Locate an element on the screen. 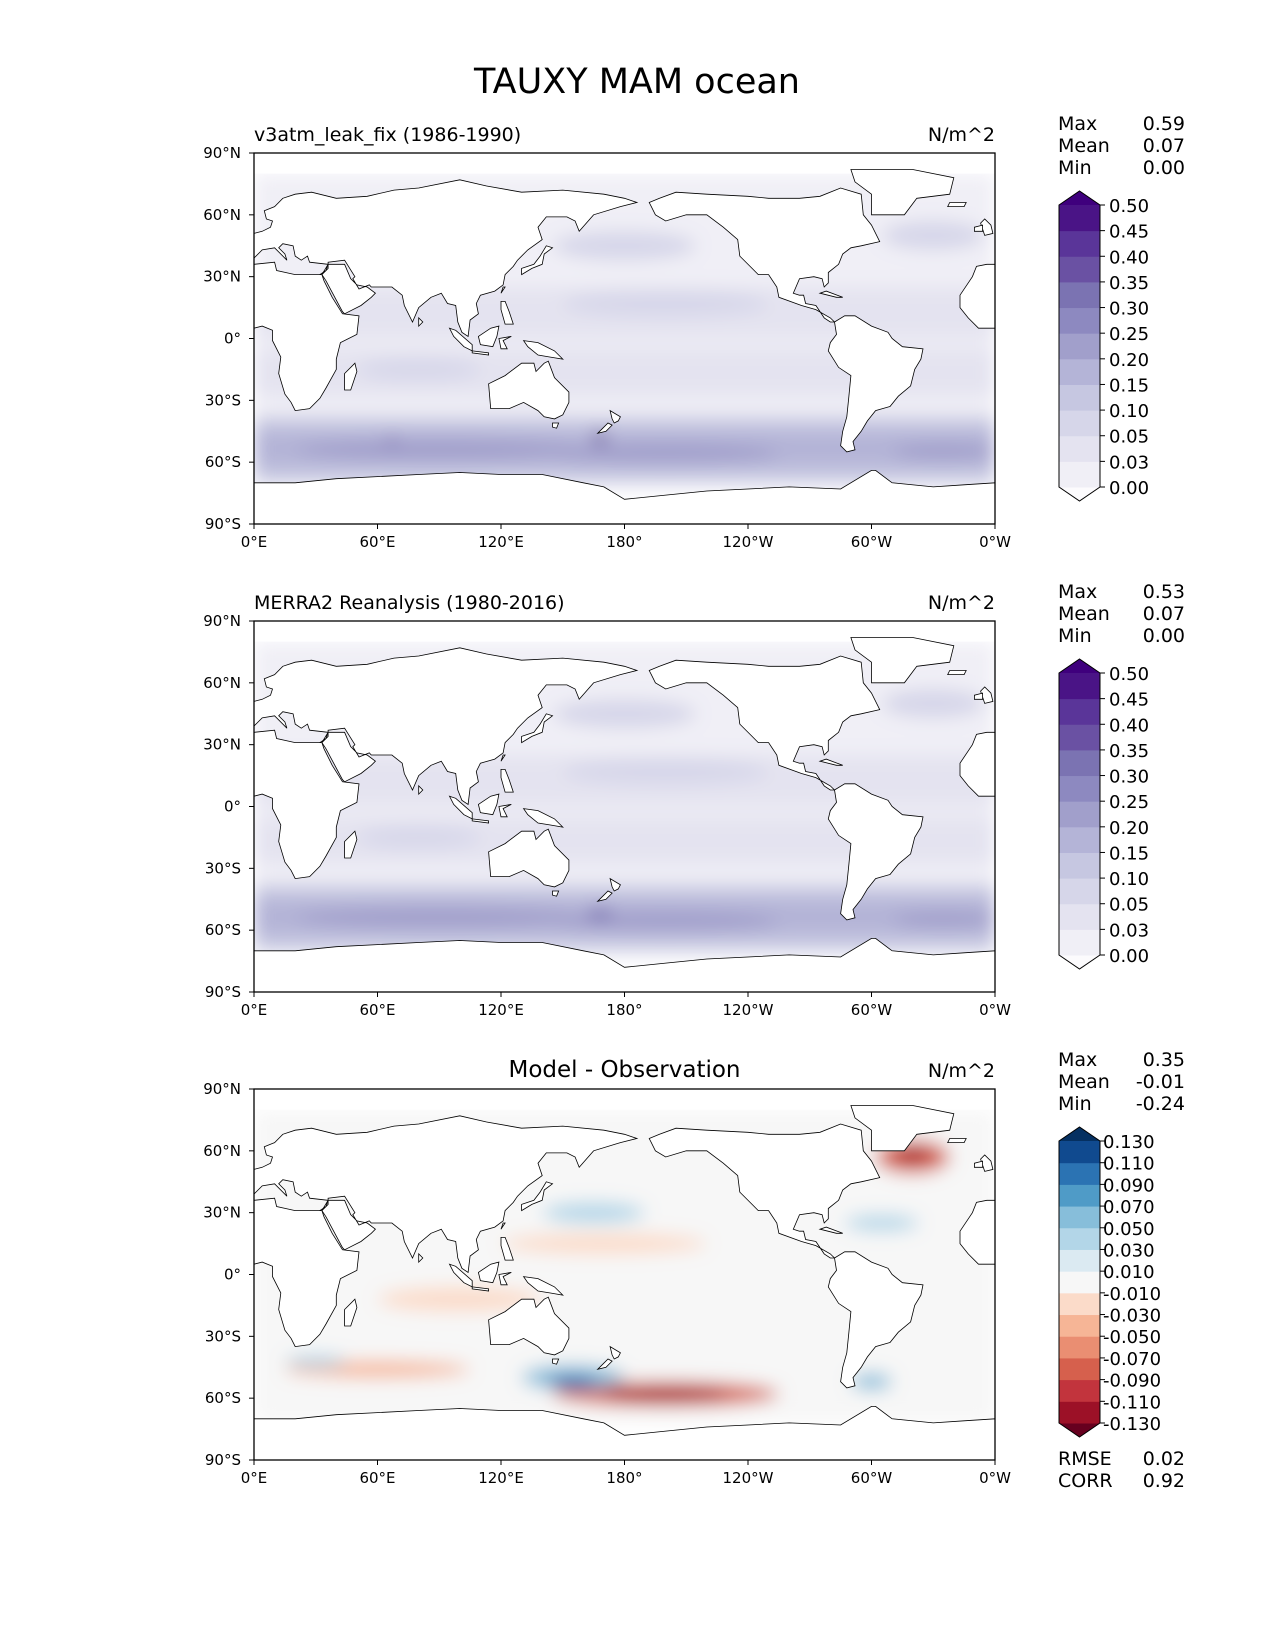 This screenshot has height=1650, width=1275. field-pos-drake is located at coordinates (871, 1381).